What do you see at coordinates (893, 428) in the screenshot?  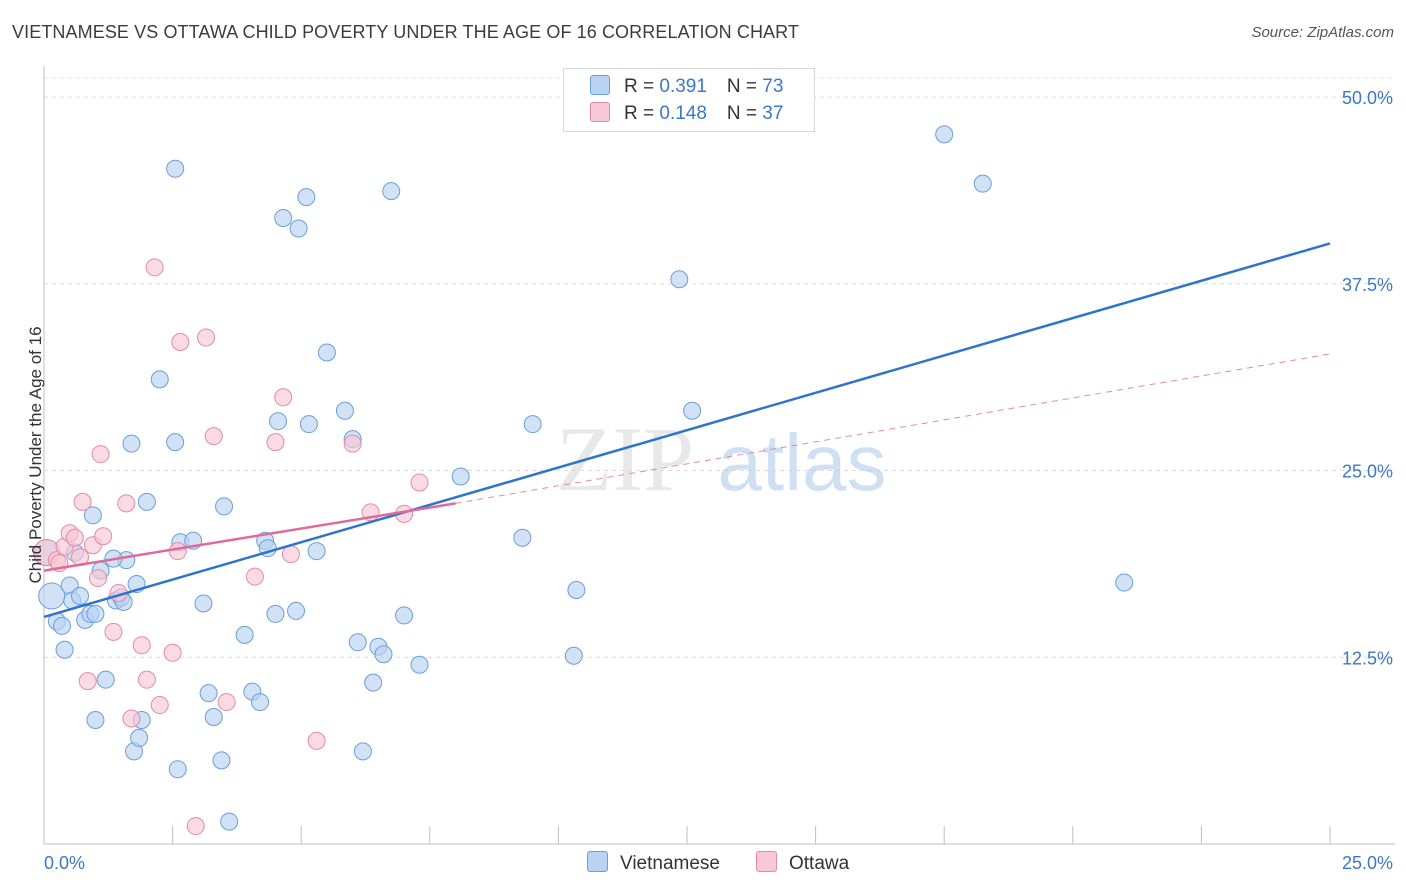 I see `trend-line-ottawa-extension` at bounding box center [893, 428].